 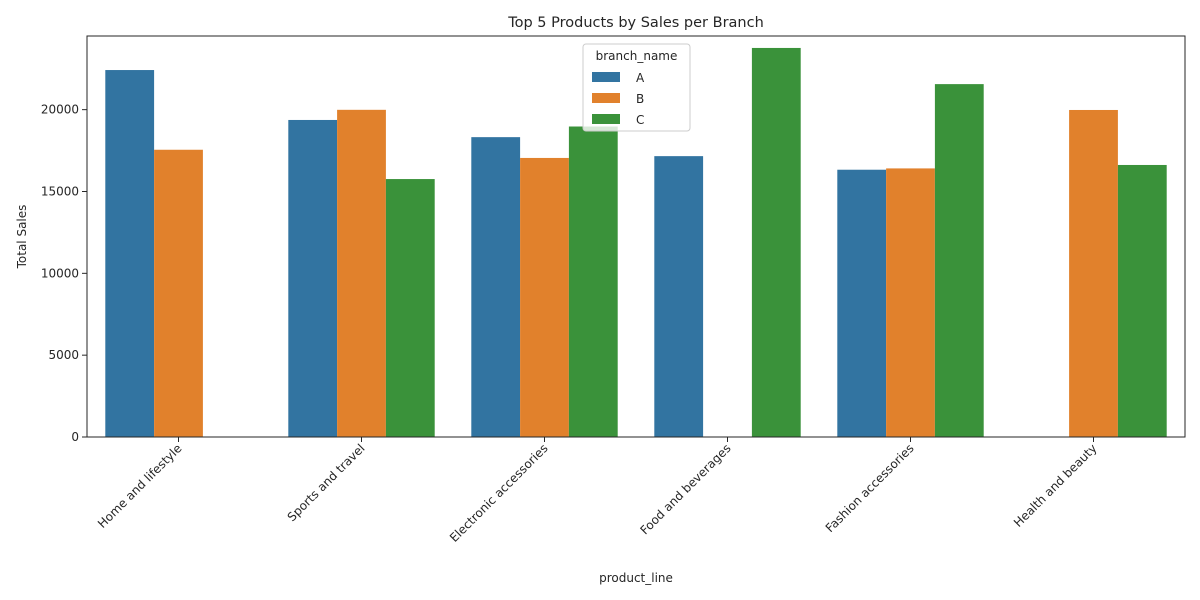 I want to click on y-tick-label: 5000, so click(x=63, y=355).